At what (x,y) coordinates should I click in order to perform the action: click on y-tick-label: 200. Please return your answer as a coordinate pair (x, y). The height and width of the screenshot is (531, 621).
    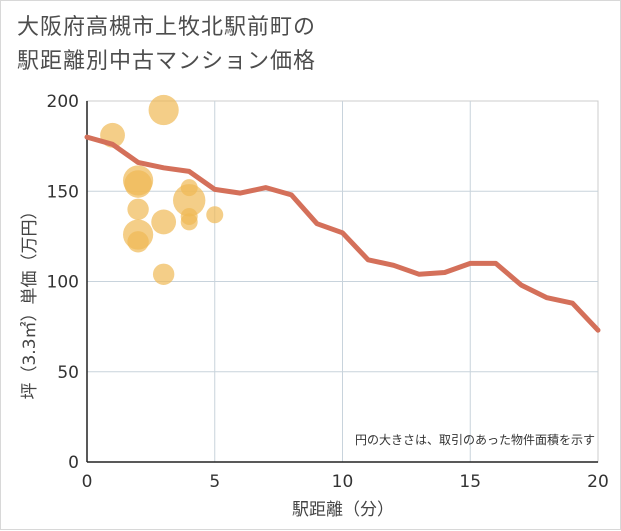
    Looking at the image, I should click on (63, 102).